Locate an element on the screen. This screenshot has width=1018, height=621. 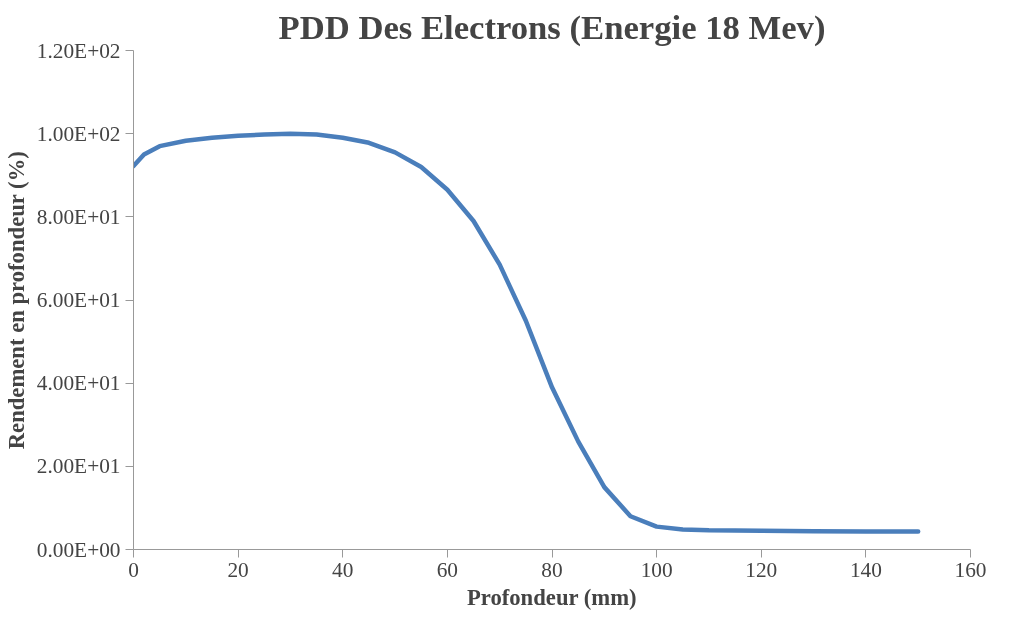
x-tick-label: 140 is located at coordinates (865, 569).